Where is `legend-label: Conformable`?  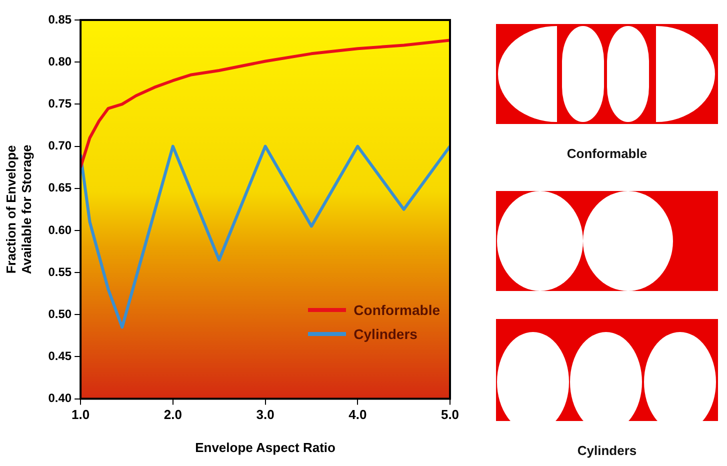 legend-label: Conformable is located at coordinates (397, 310).